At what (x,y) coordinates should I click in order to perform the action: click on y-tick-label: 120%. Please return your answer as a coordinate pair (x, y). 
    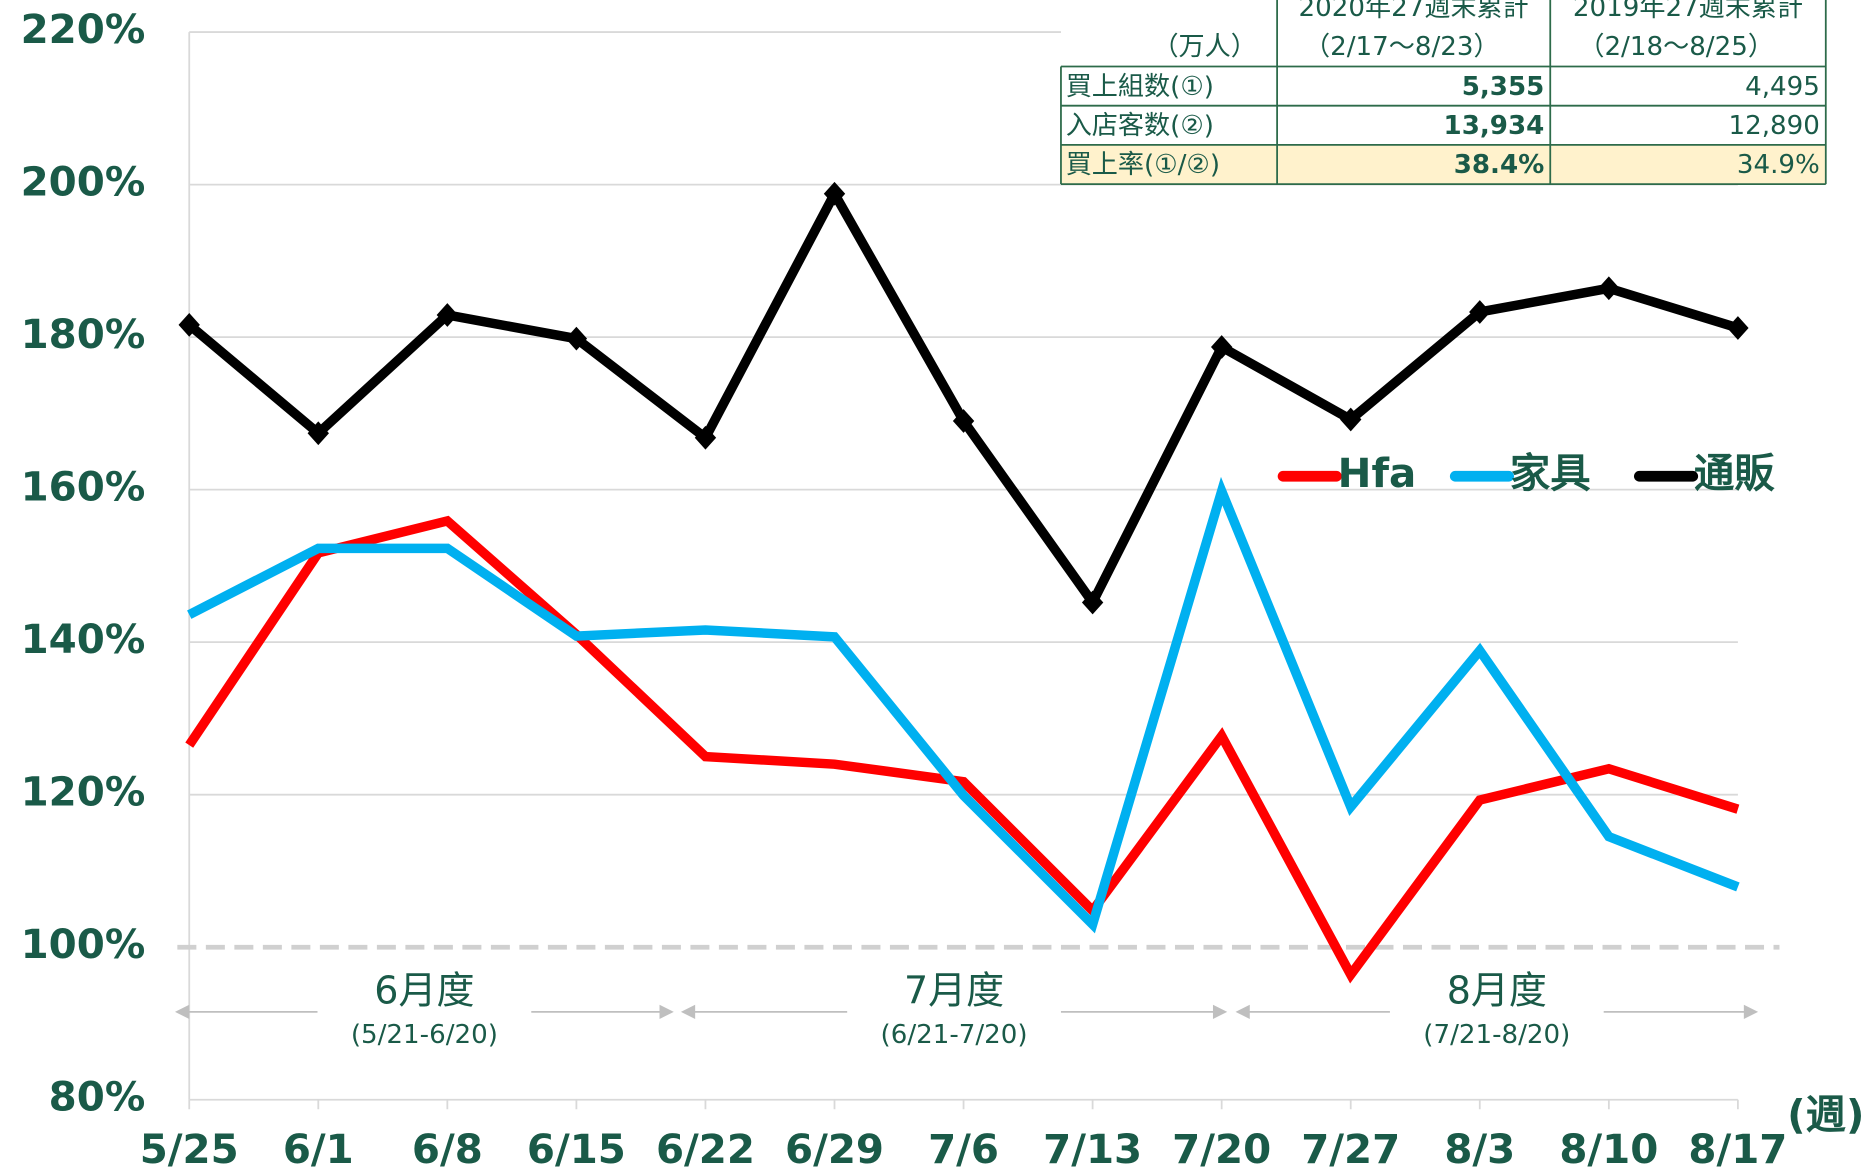
    Looking at the image, I should click on (83, 792).